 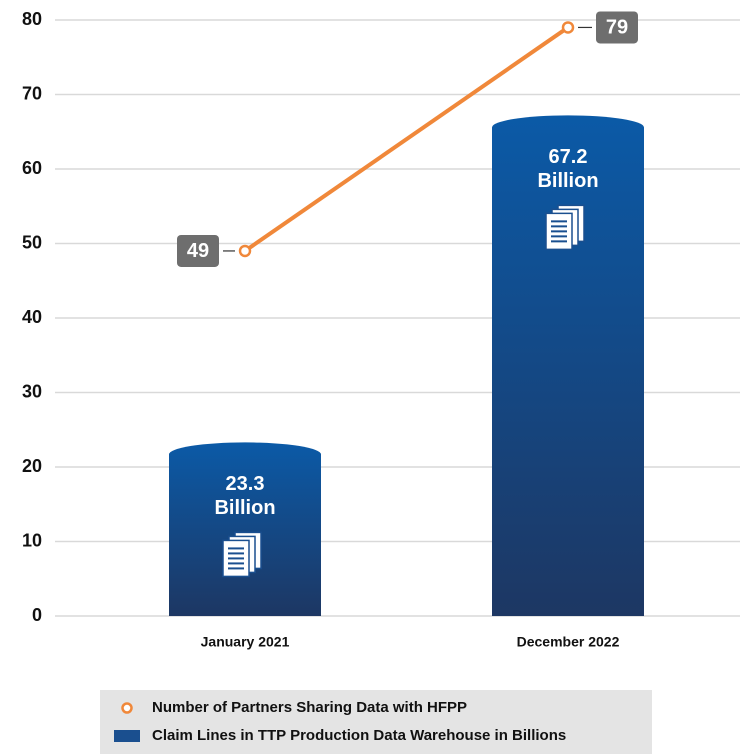 I want to click on x-tick-label: December 2022, so click(x=568, y=642).